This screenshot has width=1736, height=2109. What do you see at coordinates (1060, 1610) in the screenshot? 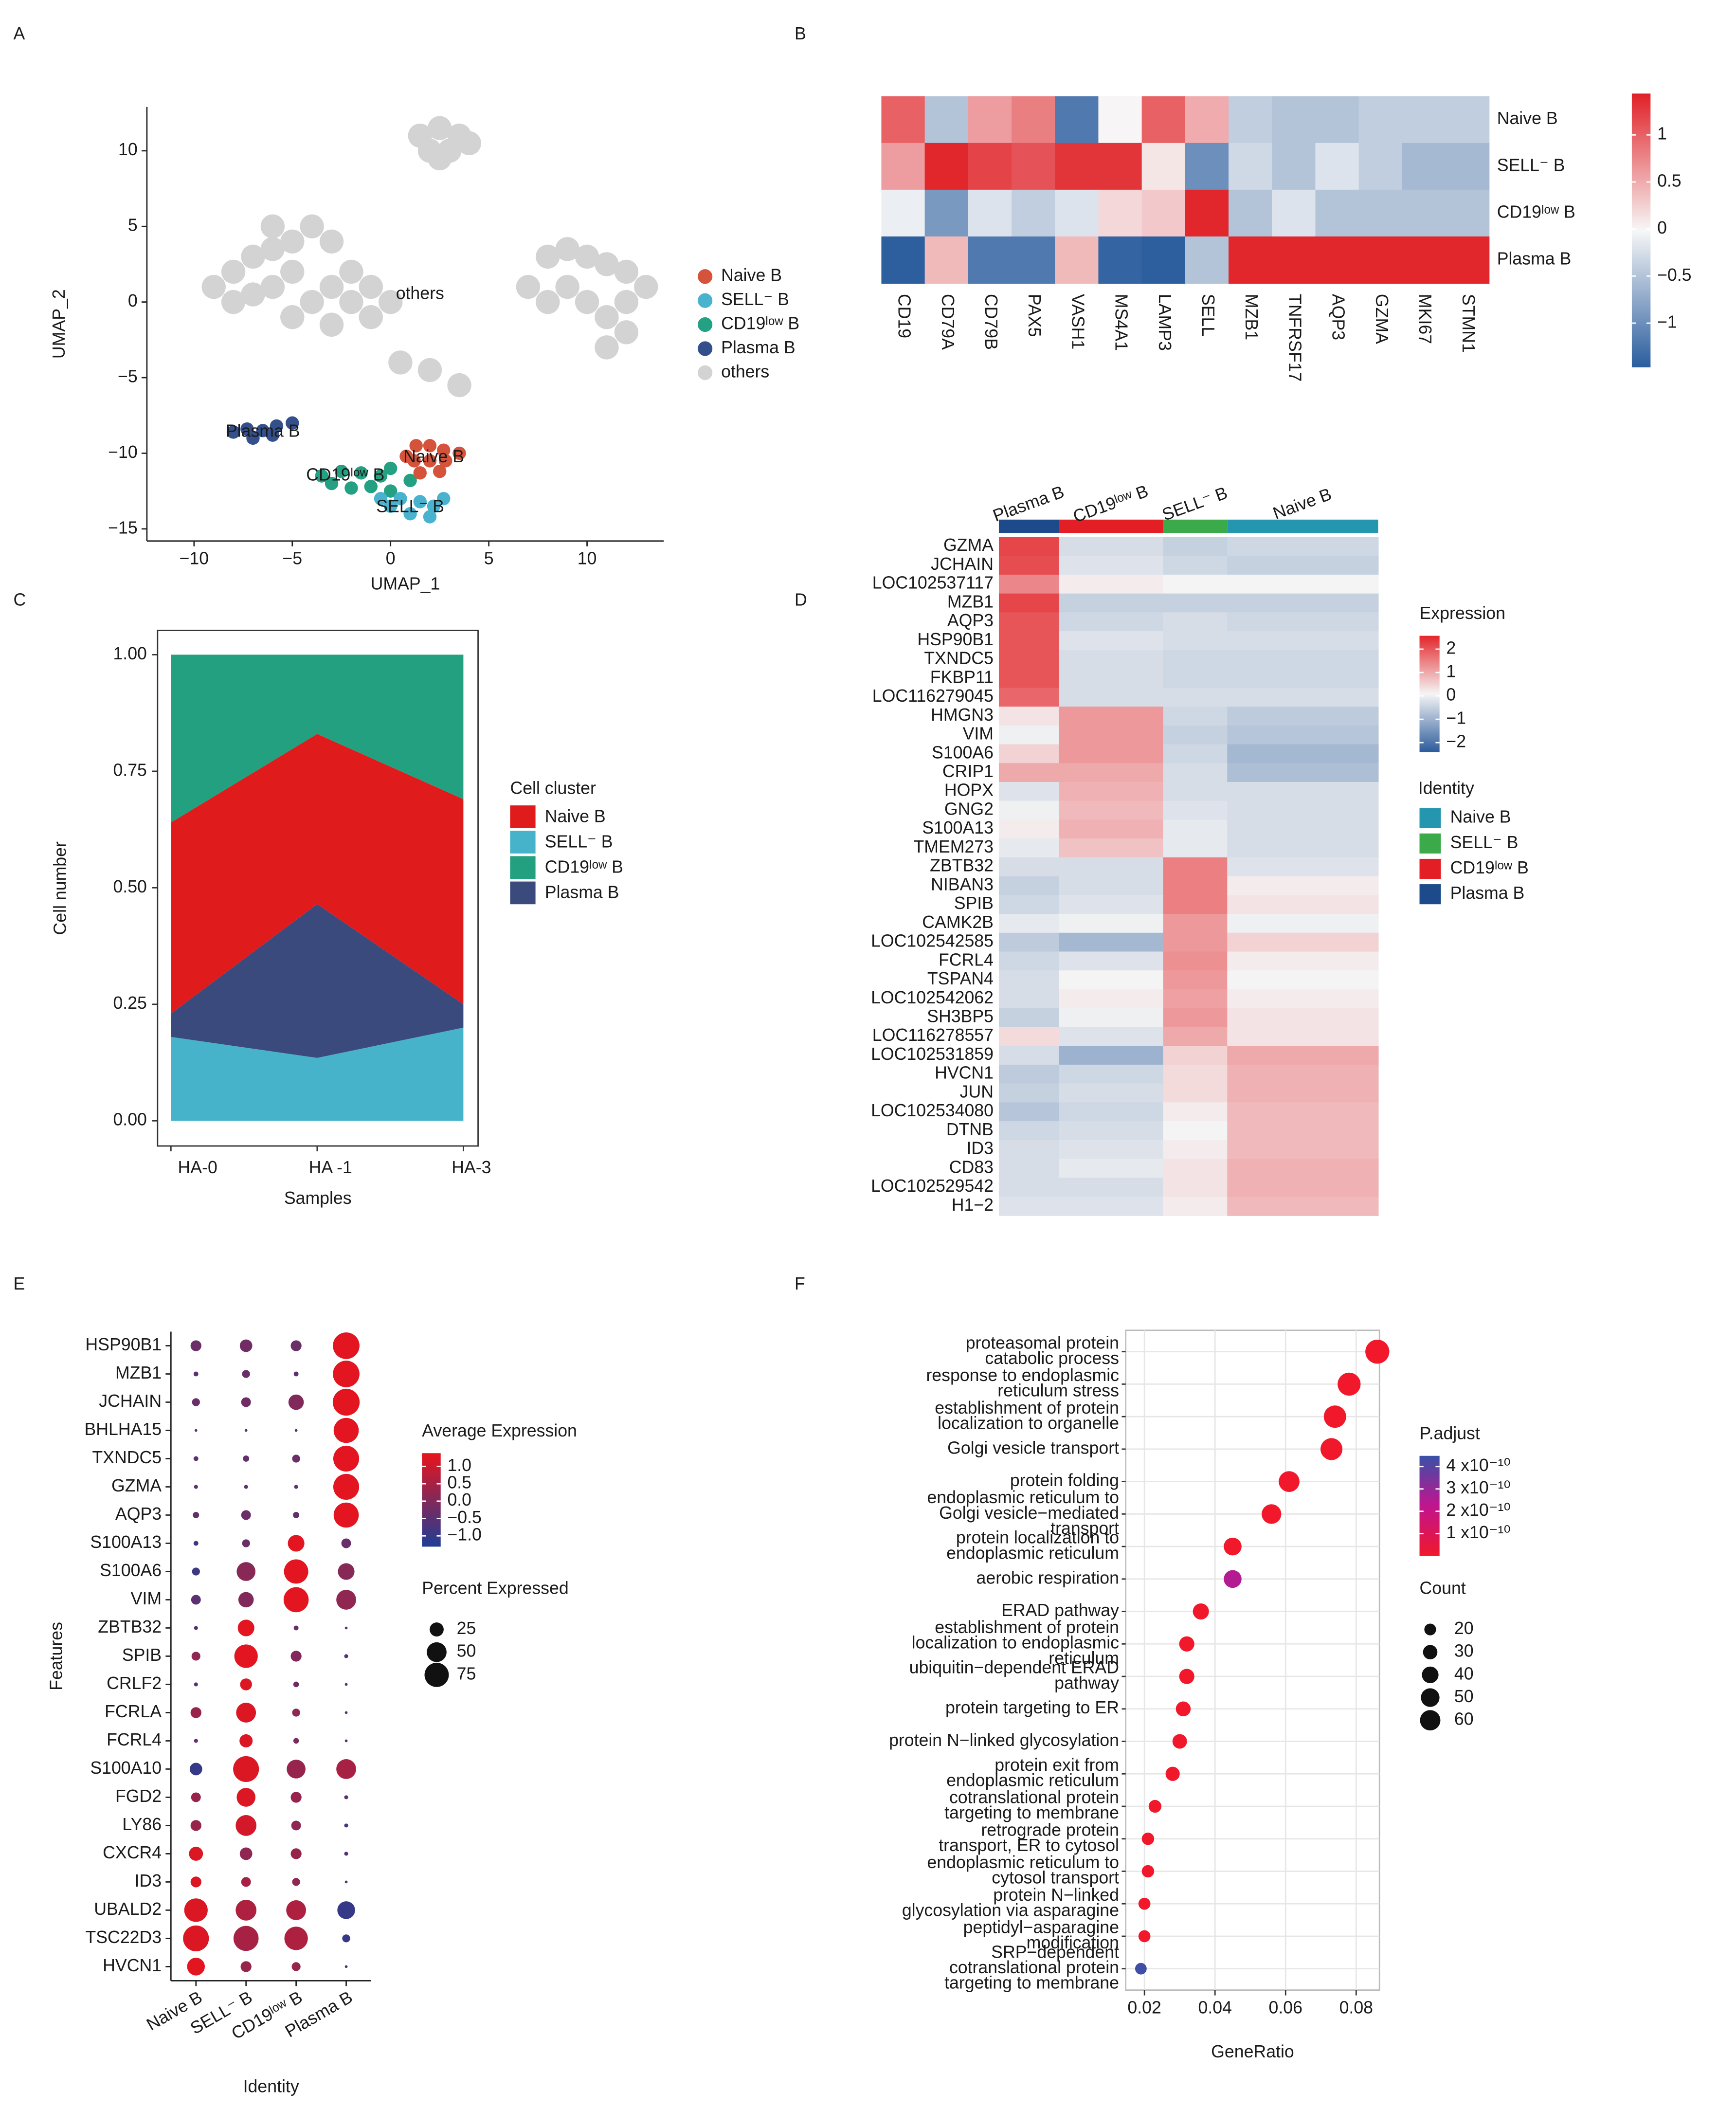
I see `y-tick-label: ERAD pathway` at bounding box center [1060, 1610].